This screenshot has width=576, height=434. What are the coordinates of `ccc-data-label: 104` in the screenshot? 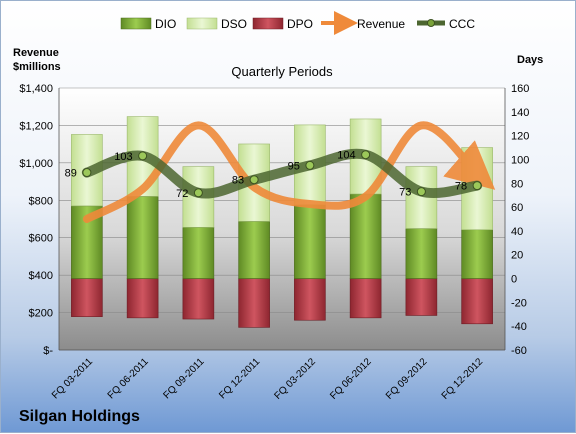 It's located at (346, 156).